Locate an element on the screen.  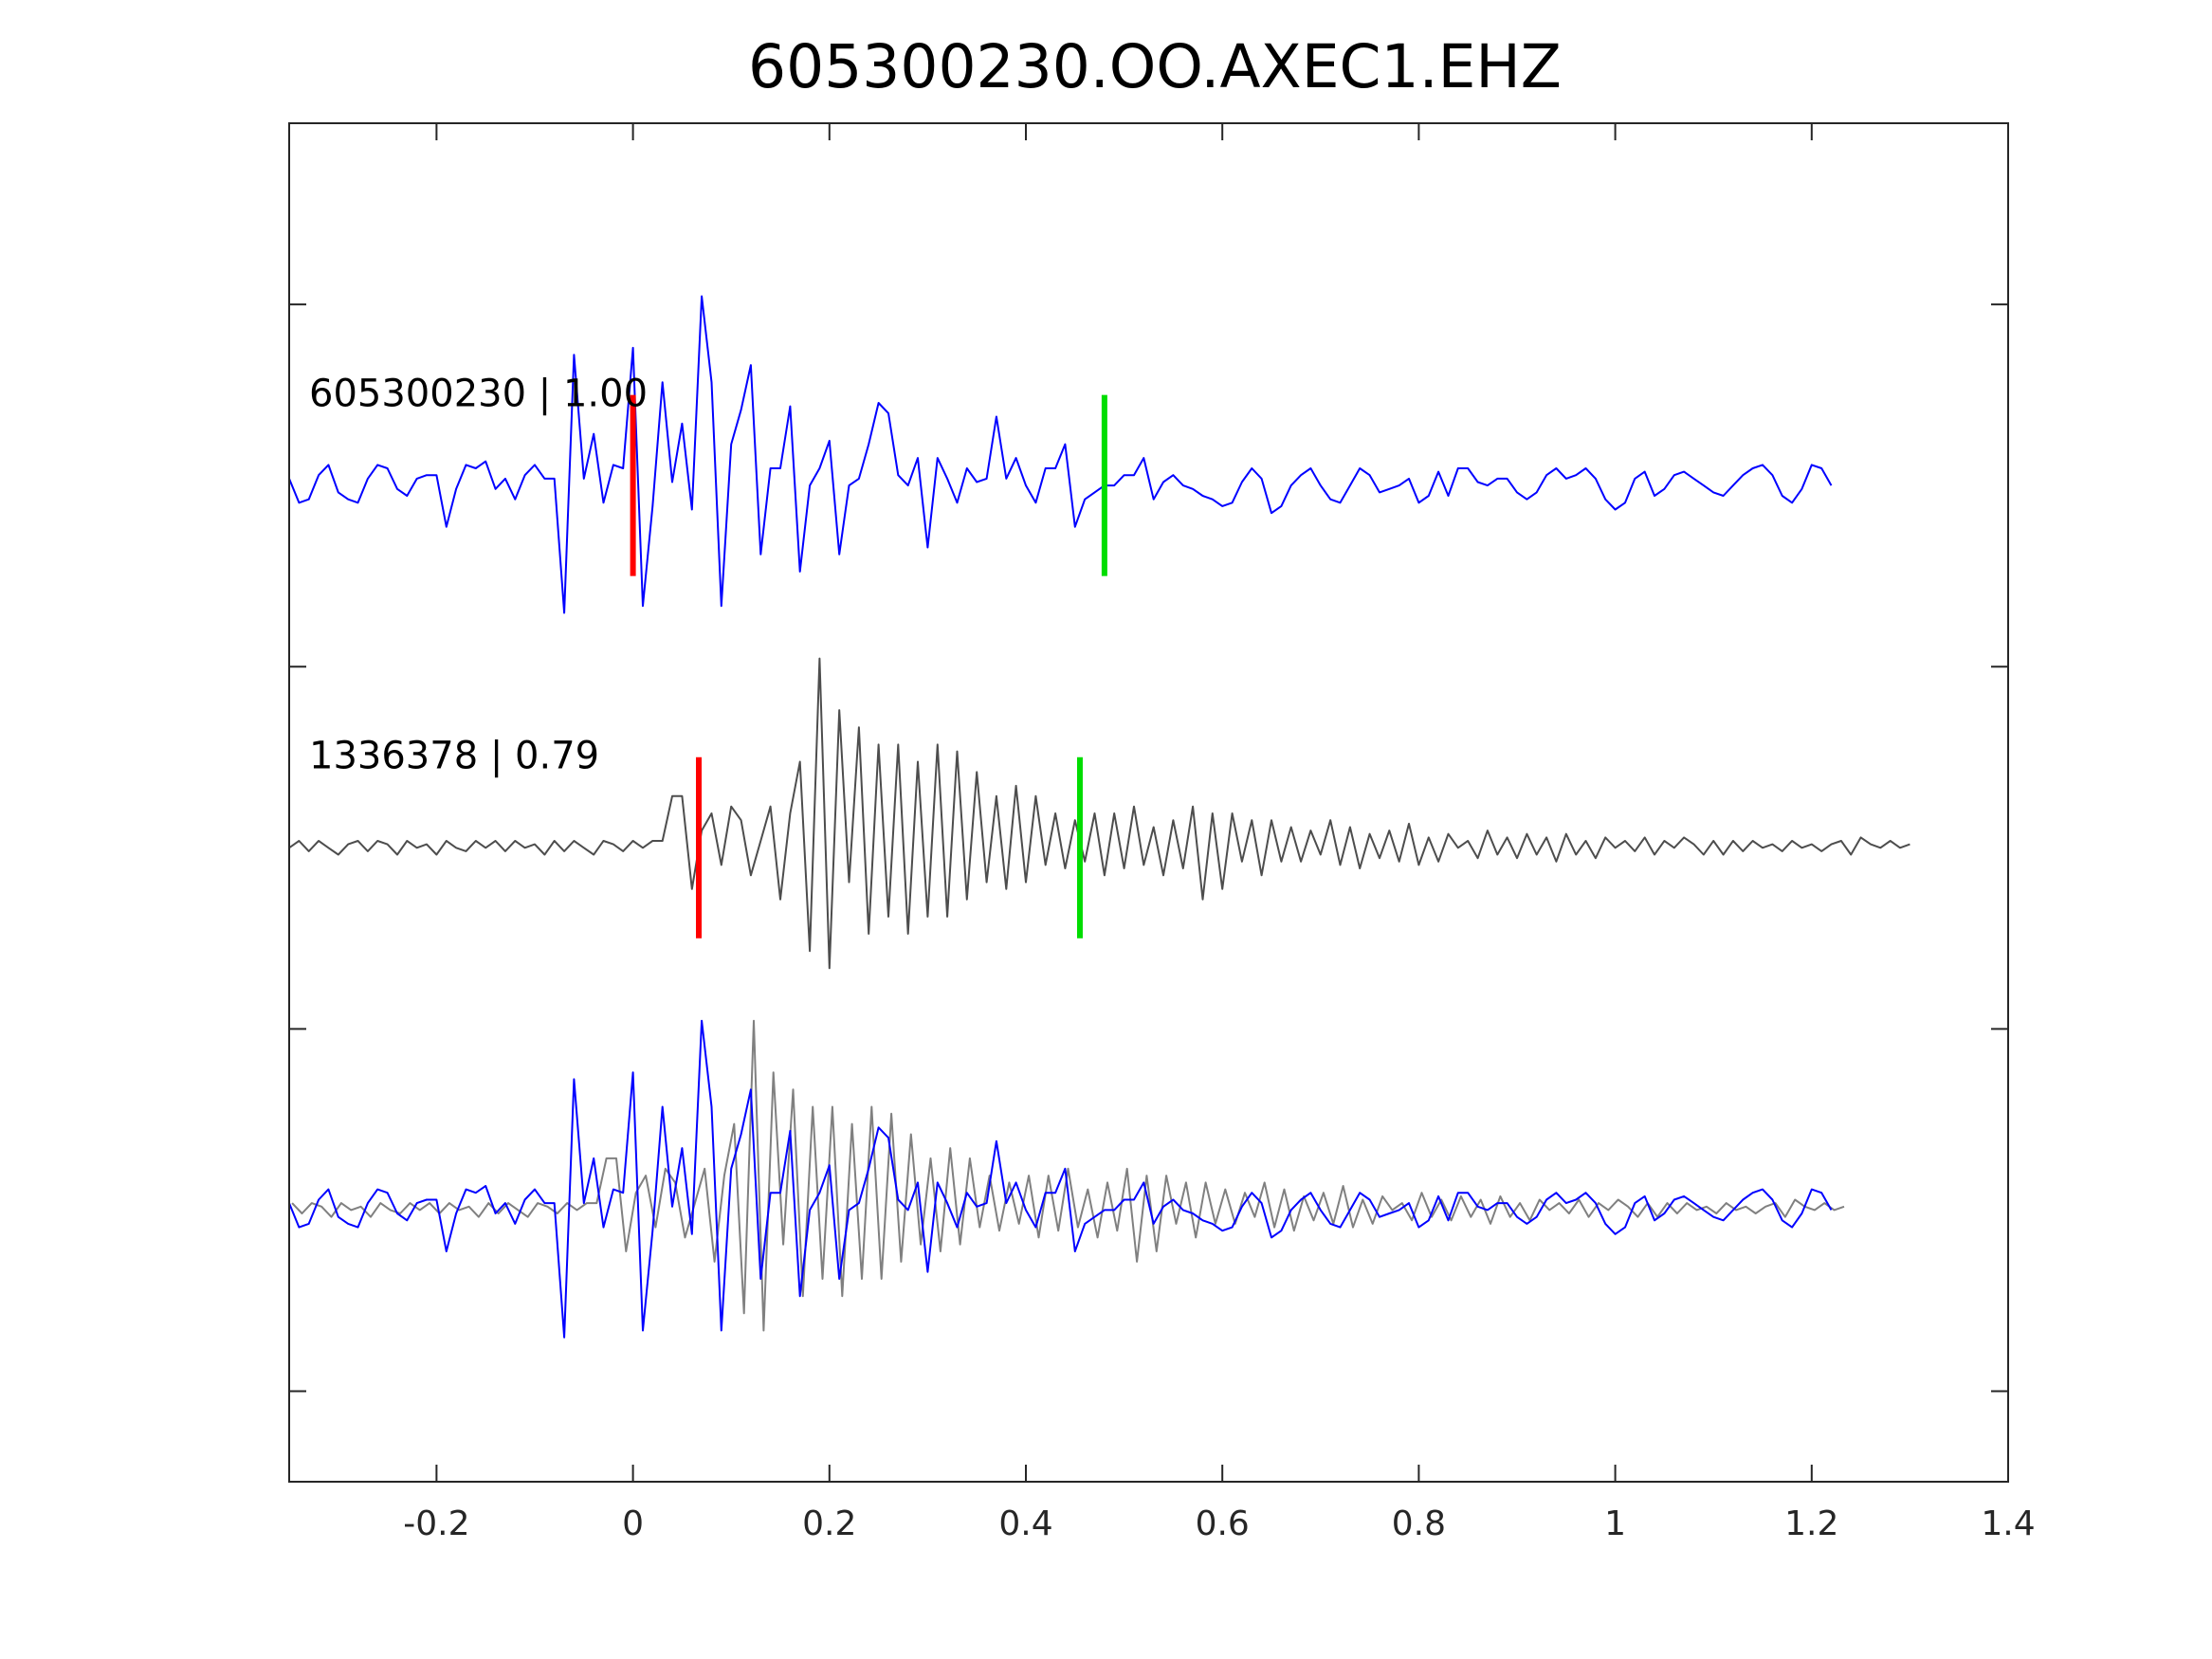
x-tick-label: -0.2 is located at coordinates (436, 1523).